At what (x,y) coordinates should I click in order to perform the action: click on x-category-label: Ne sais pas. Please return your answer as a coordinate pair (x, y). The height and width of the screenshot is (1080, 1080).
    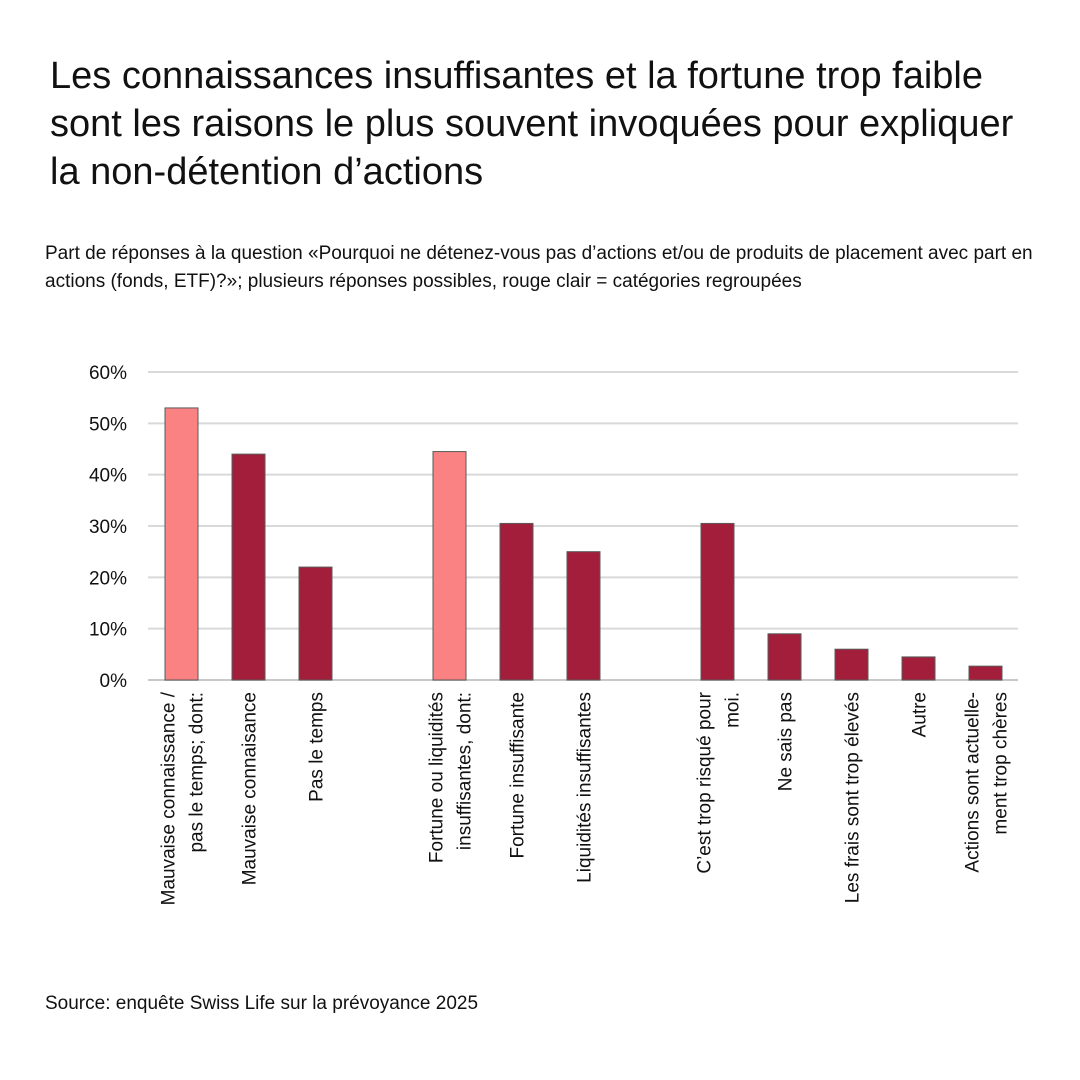
    Looking at the image, I should click on (786, 741).